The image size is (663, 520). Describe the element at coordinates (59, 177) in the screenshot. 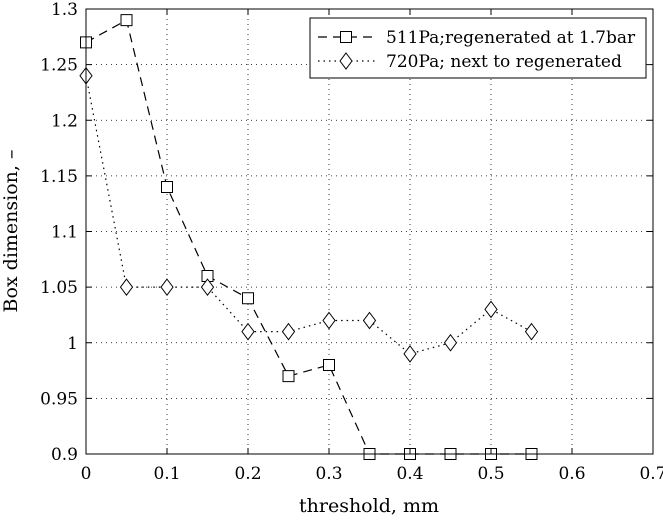

I see `y-tick-label: 1.15` at that location.